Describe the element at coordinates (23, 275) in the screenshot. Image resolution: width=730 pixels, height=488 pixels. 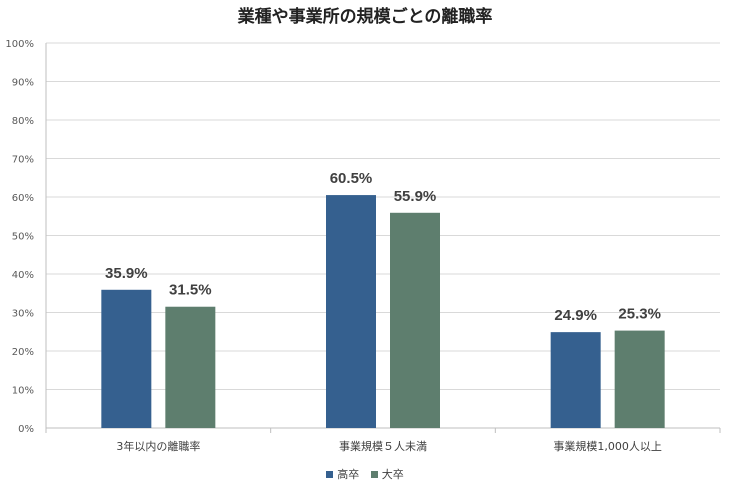
I see `y-tick-label: 40%` at that location.